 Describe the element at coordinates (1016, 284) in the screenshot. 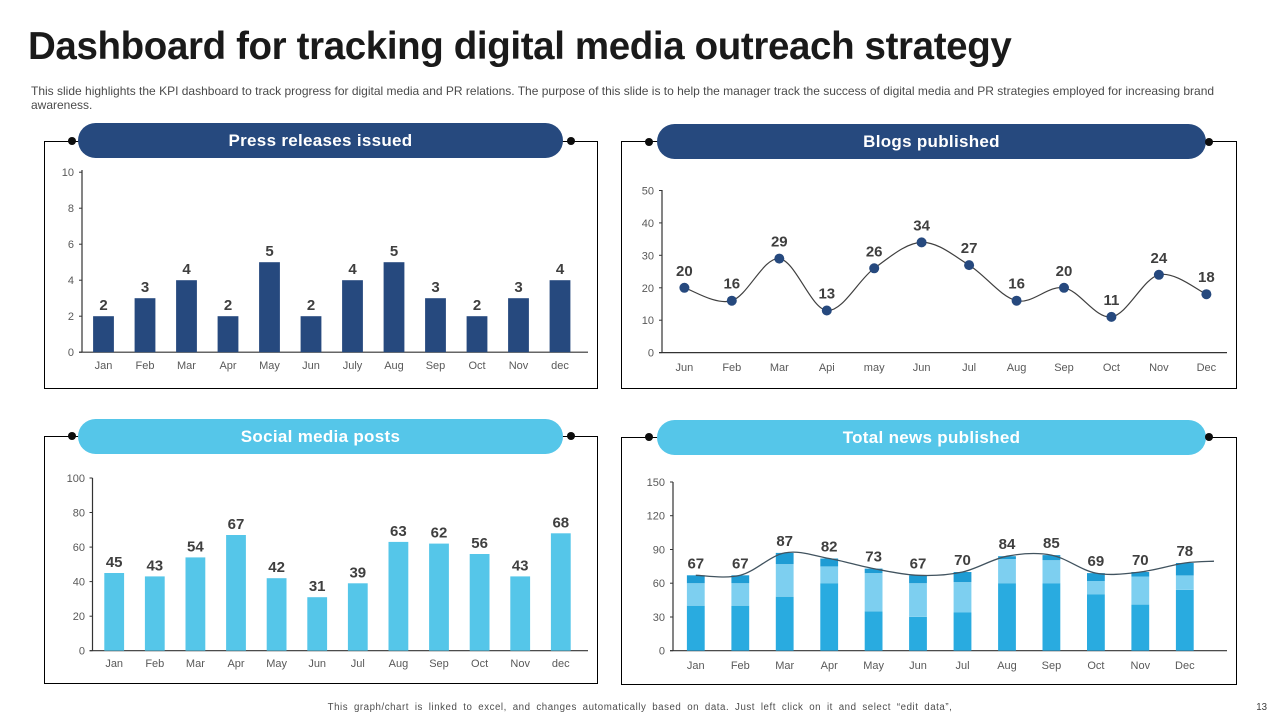

I see `svg-text: 16` at that location.